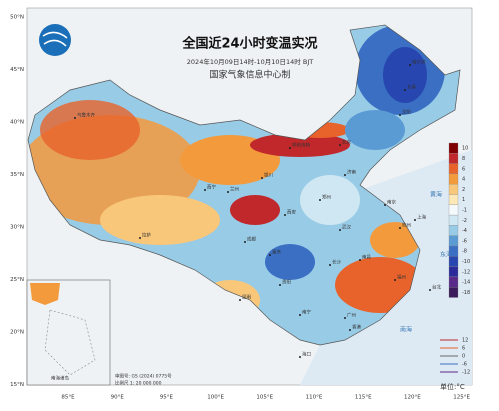 This screenshot has width=499, height=411. I want to click on lat-label: 45°N, so click(17, 70).